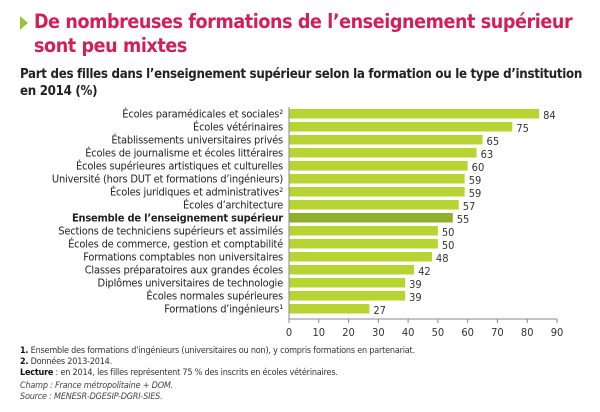 The height and width of the screenshot is (412, 600). What do you see at coordinates (91, 397) in the screenshot?
I see `source-note: Source : MENESR-DGESIP-DGRI-SIES.` at bounding box center [91, 397].